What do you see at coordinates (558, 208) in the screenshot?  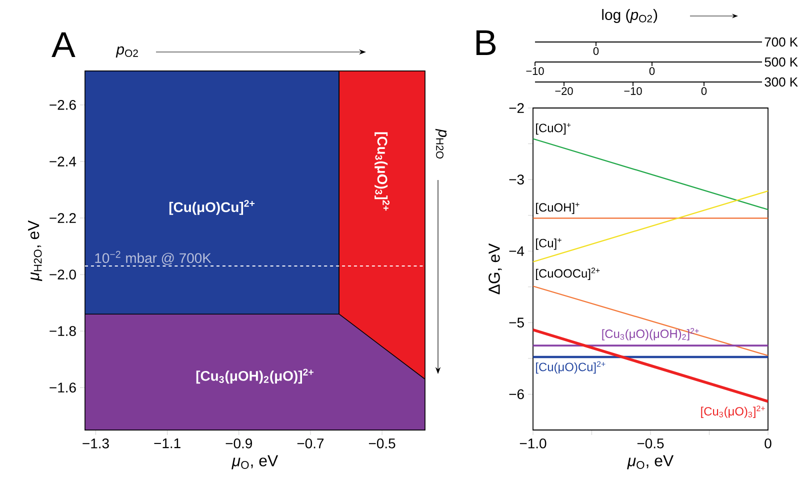 I see `series-label: [CuOH]$^{+}$` at bounding box center [558, 208].